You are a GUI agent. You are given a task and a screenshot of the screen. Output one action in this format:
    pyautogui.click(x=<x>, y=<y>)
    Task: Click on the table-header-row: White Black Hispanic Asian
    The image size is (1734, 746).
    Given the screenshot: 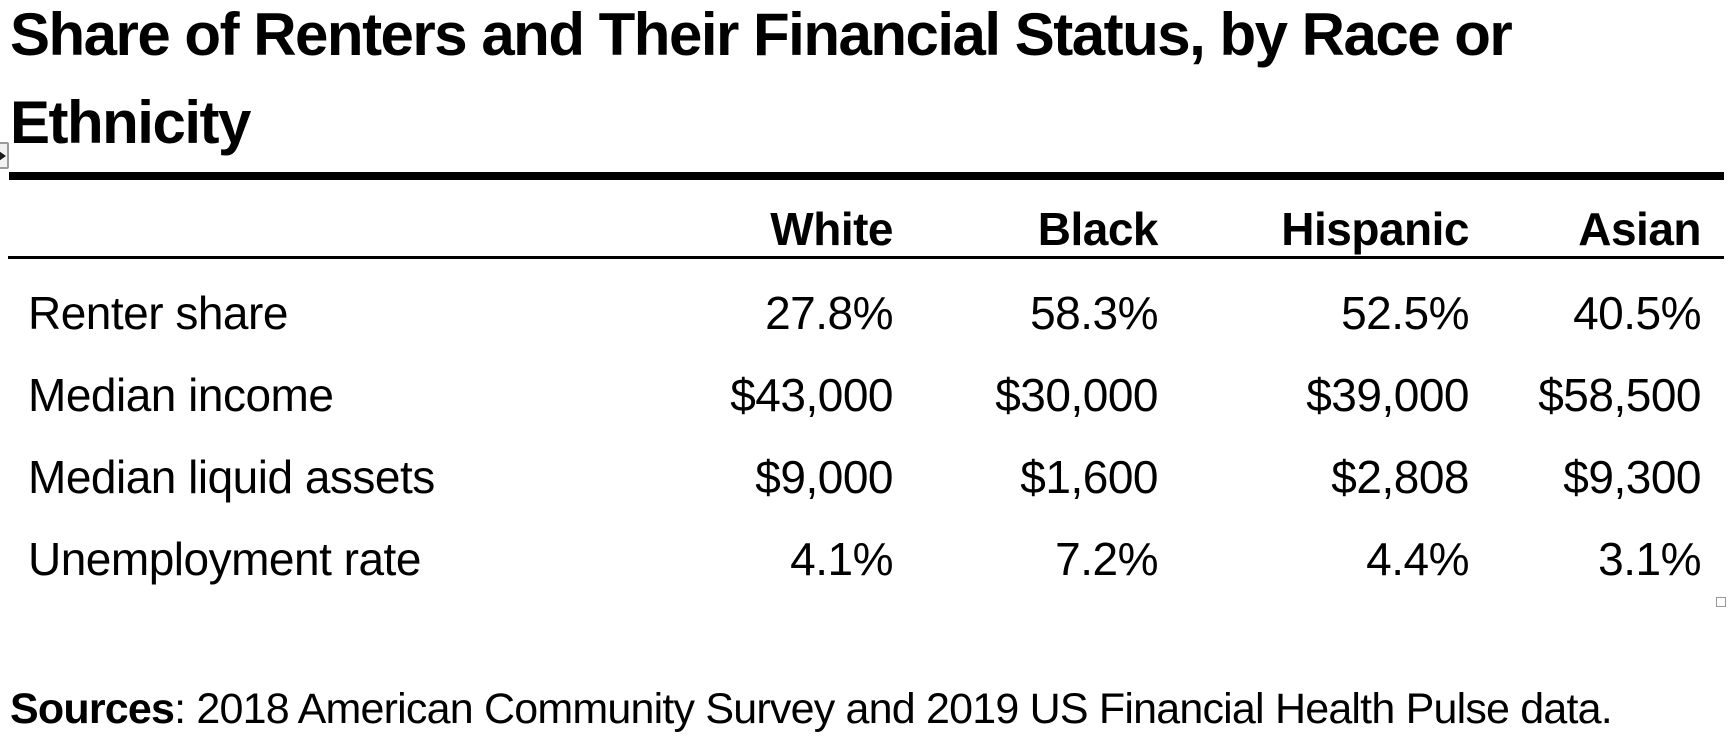 What is the action you would take?
    pyautogui.click(x=864, y=222)
    